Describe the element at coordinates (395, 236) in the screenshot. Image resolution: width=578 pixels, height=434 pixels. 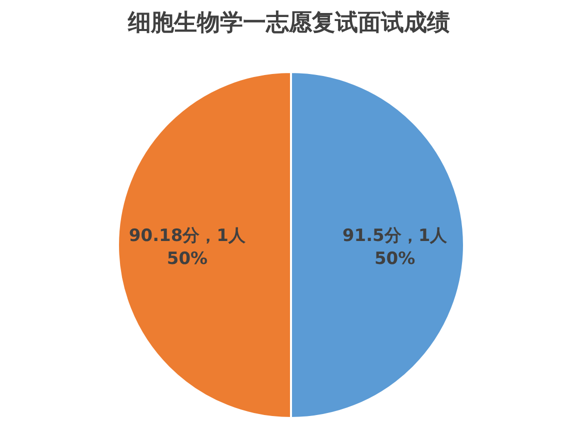
I see `slice-label: 91.5分，1人` at that location.